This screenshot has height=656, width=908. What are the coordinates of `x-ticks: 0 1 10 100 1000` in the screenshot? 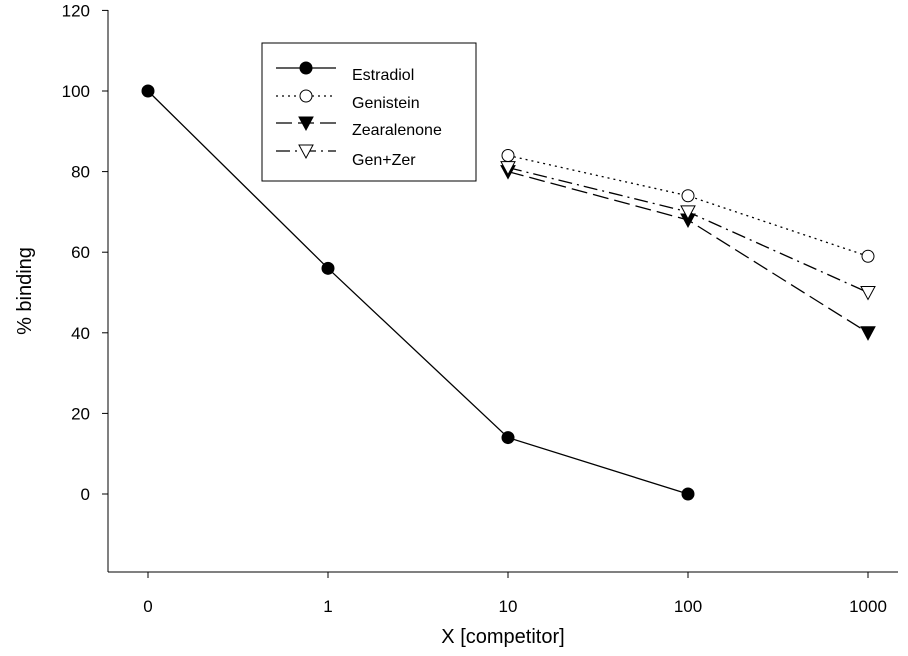 It's located at (515, 594).